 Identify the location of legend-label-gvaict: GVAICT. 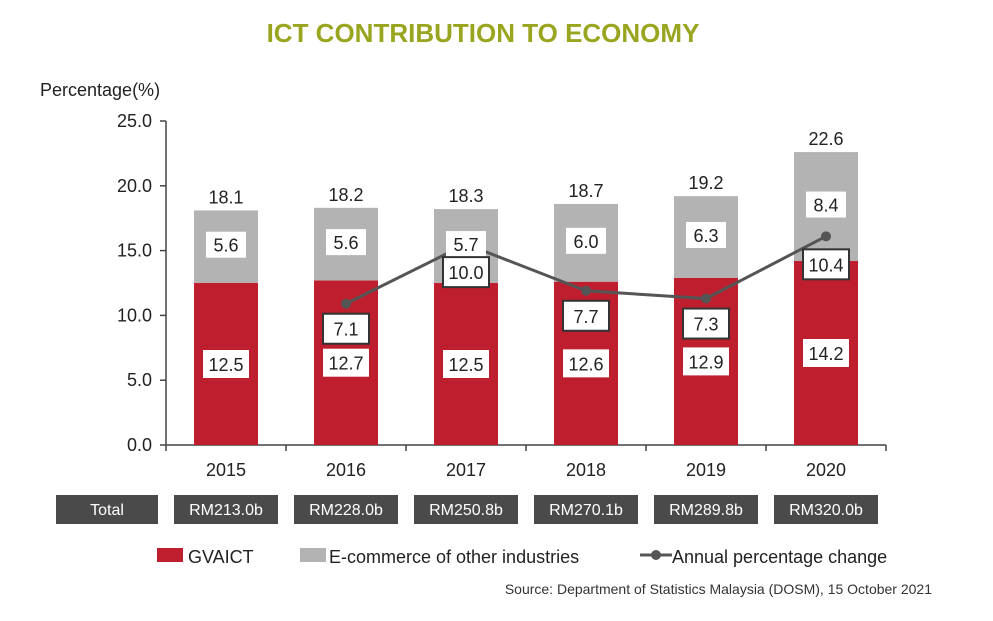
(221, 557).